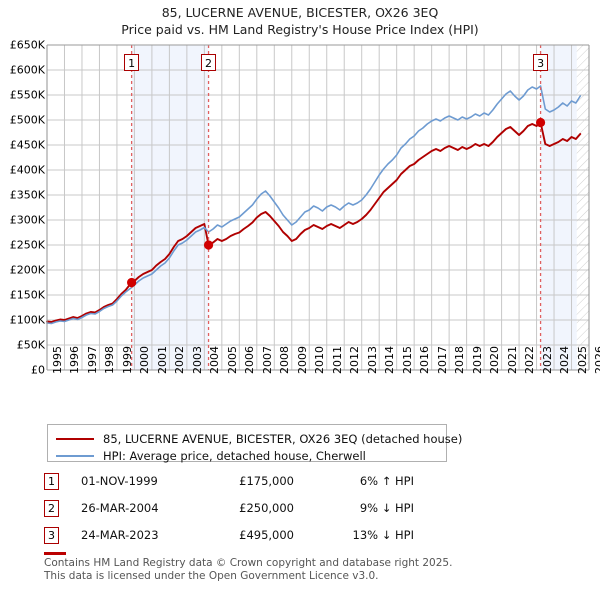  Describe the element at coordinates (120, 508) in the screenshot. I see `transaction-date: 26-MAR-2004` at that location.